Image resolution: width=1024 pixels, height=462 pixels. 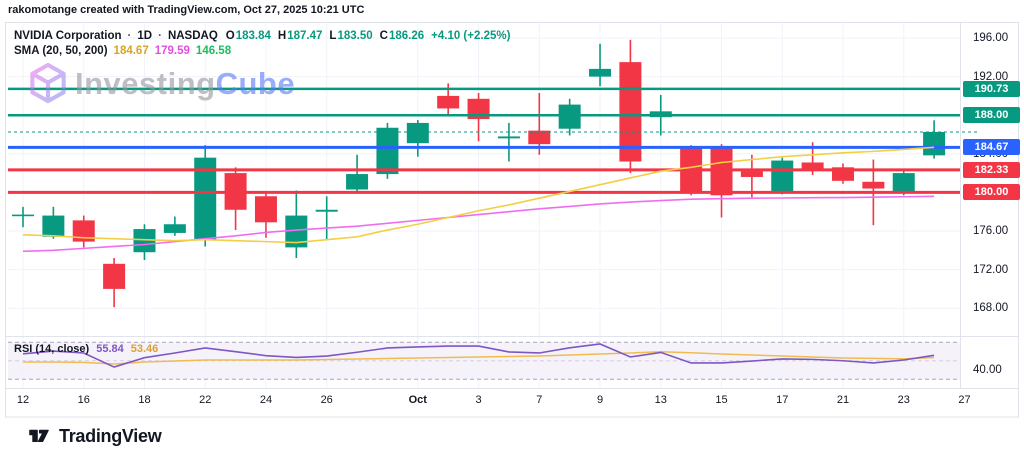 What do you see at coordinates (406, 35) in the screenshot?
I see `close-value: 186.26` at bounding box center [406, 35].